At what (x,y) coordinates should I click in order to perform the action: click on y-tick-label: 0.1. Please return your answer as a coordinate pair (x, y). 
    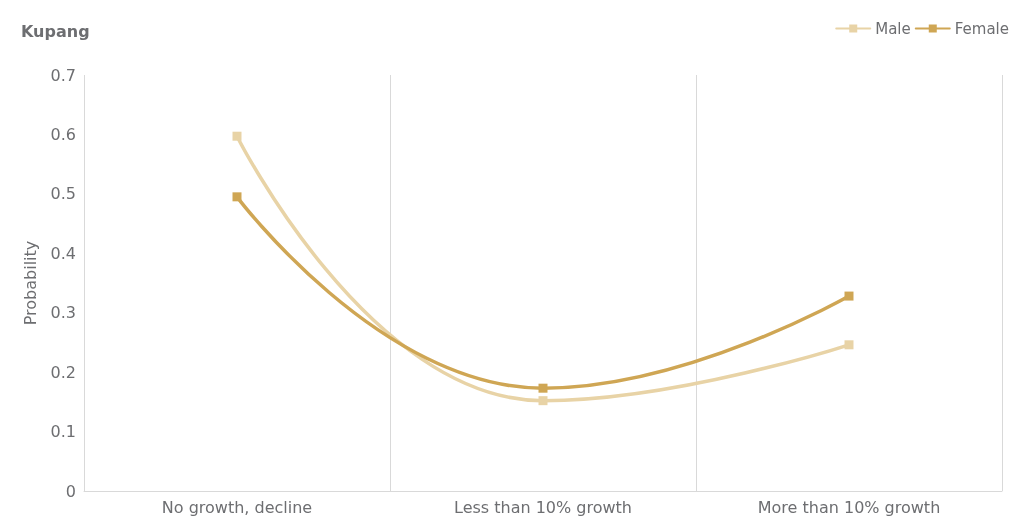
    Looking at the image, I should click on (63, 432).